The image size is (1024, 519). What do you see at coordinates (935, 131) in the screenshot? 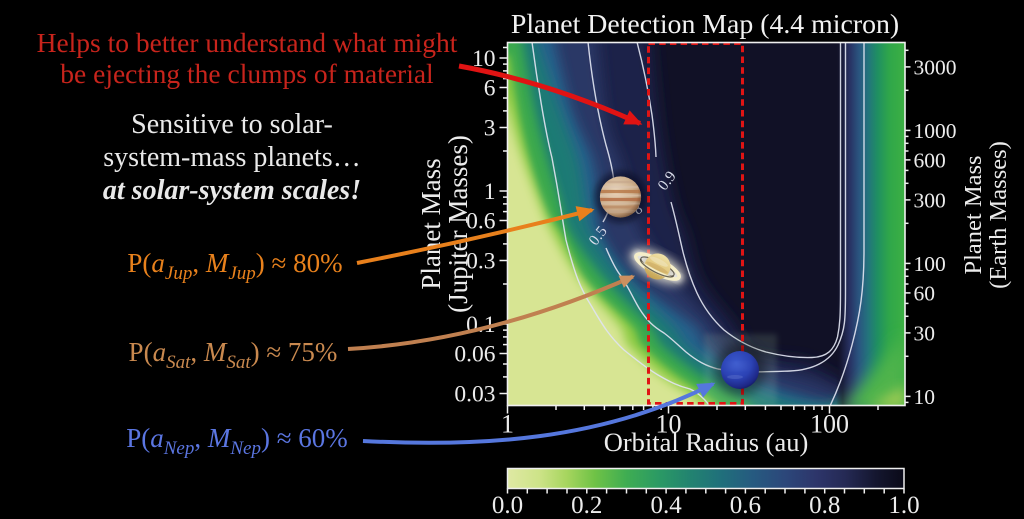
I see `svg-text: 1000` at bounding box center [935, 131].